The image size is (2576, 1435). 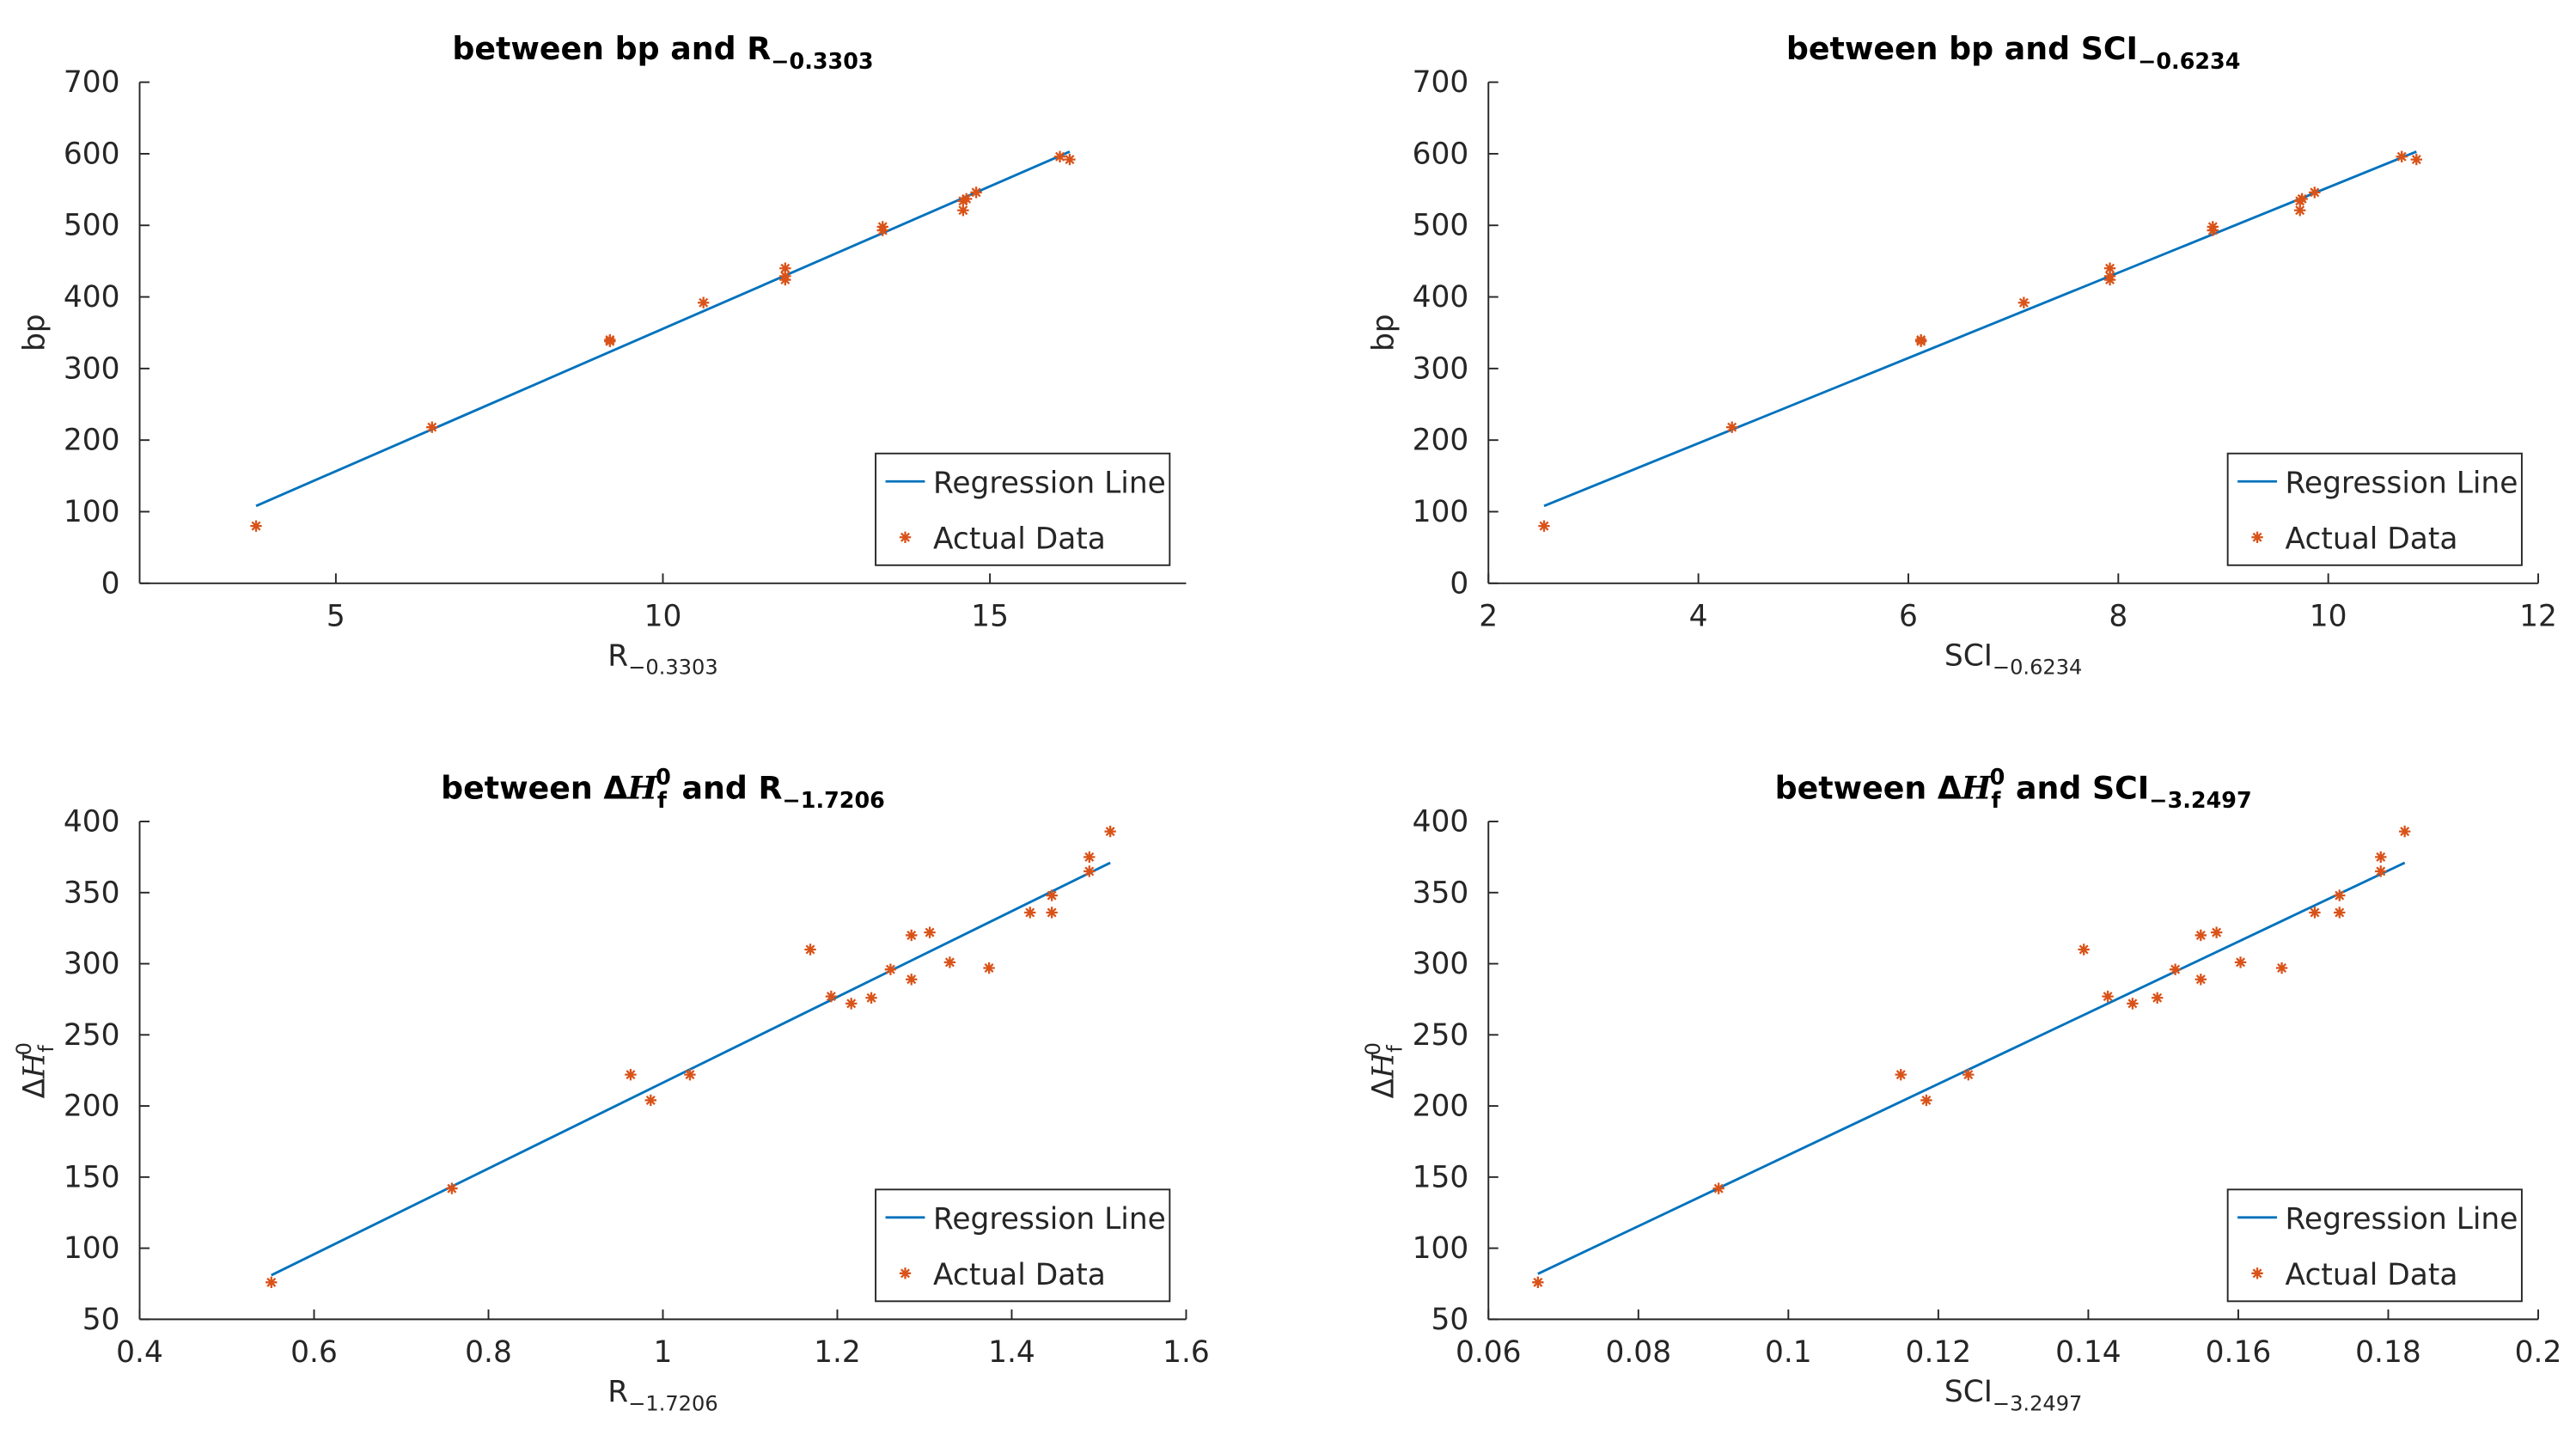 What do you see at coordinates (1972, 1068) in the screenshot?
I see `regression-line` at bounding box center [1972, 1068].